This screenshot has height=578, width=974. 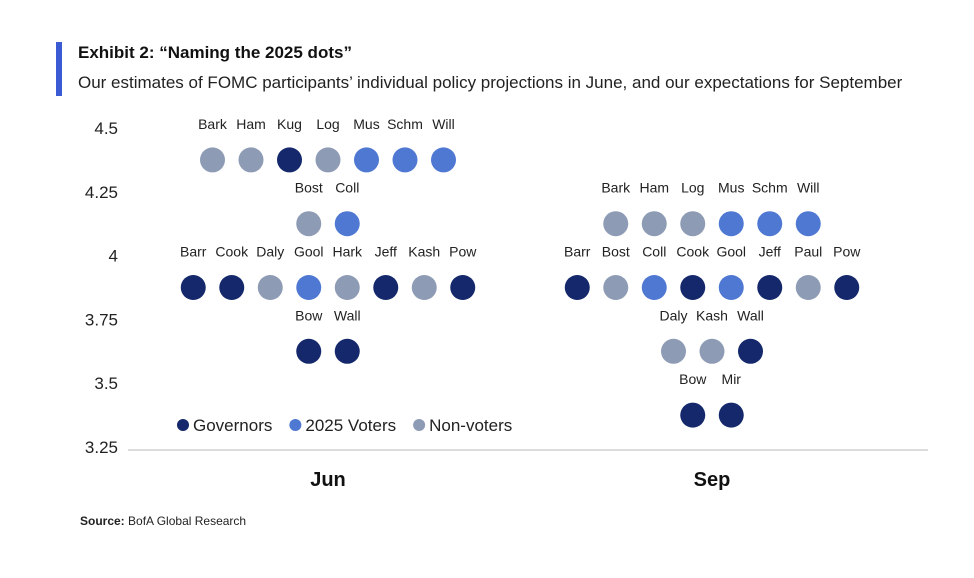 I want to click on y-tick-label: 3.25, so click(x=101, y=447).